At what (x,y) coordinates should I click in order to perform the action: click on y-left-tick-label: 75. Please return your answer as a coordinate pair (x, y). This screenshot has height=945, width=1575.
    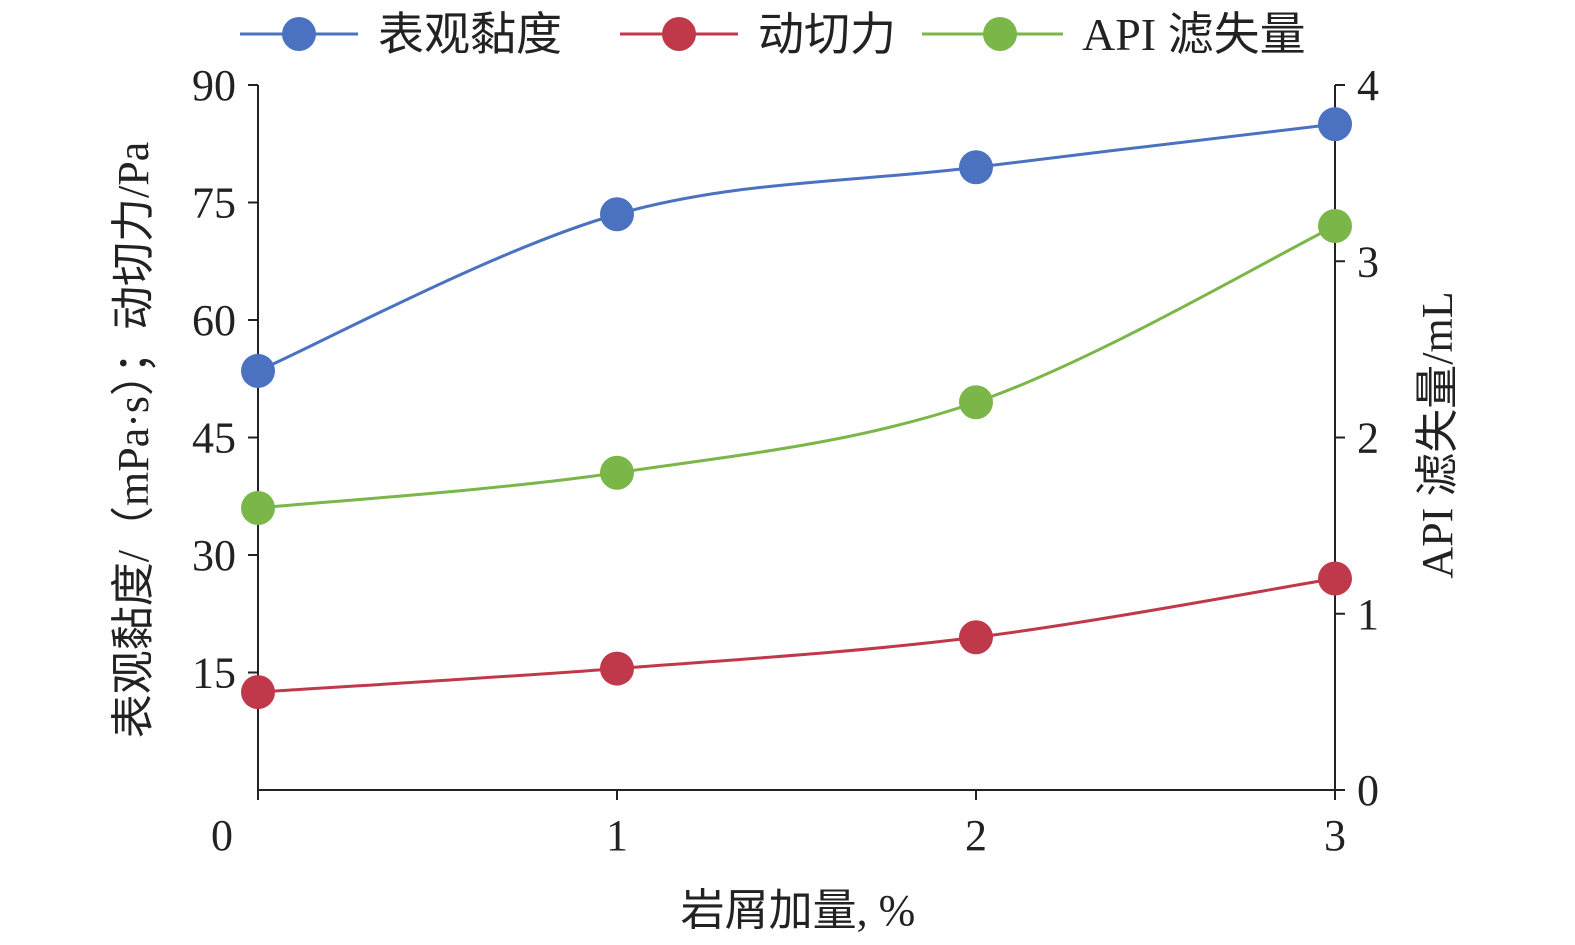
    Looking at the image, I should click on (214, 203).